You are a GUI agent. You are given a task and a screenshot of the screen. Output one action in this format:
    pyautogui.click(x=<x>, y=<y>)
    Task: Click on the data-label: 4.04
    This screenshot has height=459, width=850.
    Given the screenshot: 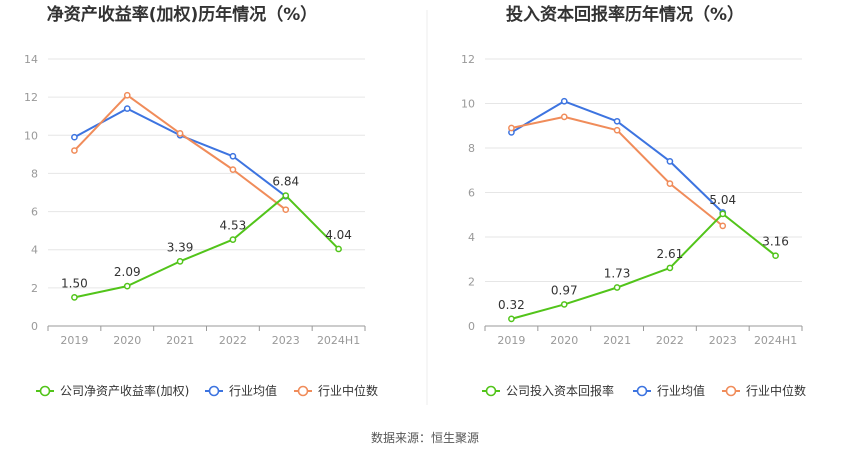 What is the action you would take?
    pyautogui.click(x=338, y=235)
    